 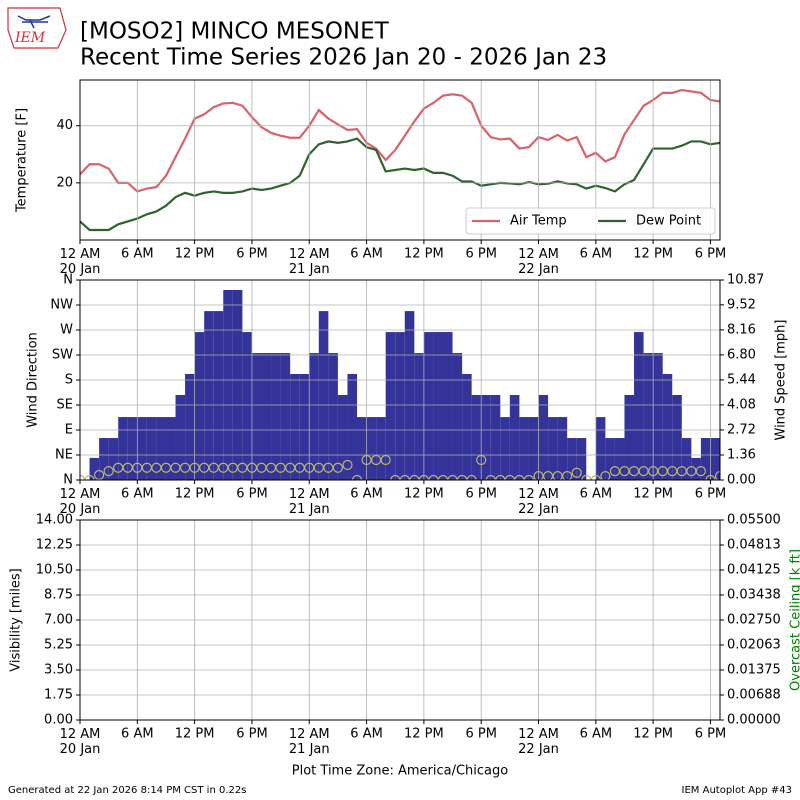 What do you see at coordinates (741, 480) in the screenshot?
I see `y2-tick-label: 0.00` at bounding box center [741, 480].